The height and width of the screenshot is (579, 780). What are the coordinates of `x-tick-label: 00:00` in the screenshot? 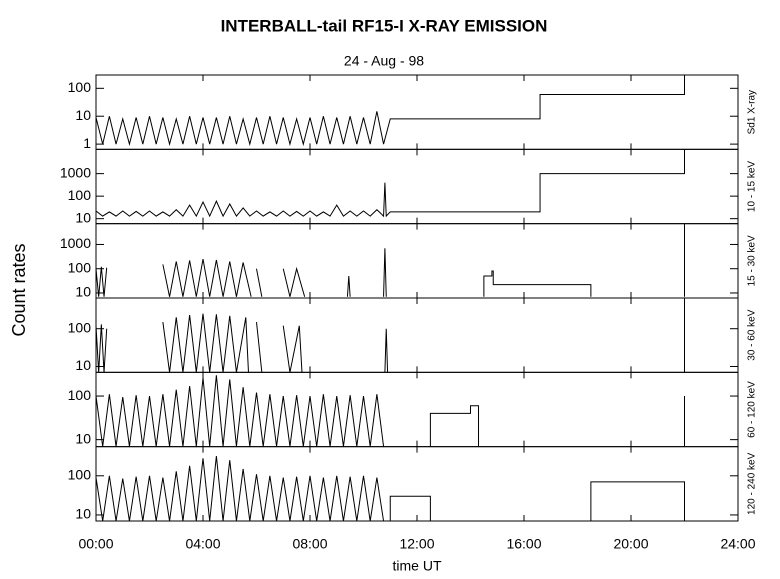 It's located at (95, 544).